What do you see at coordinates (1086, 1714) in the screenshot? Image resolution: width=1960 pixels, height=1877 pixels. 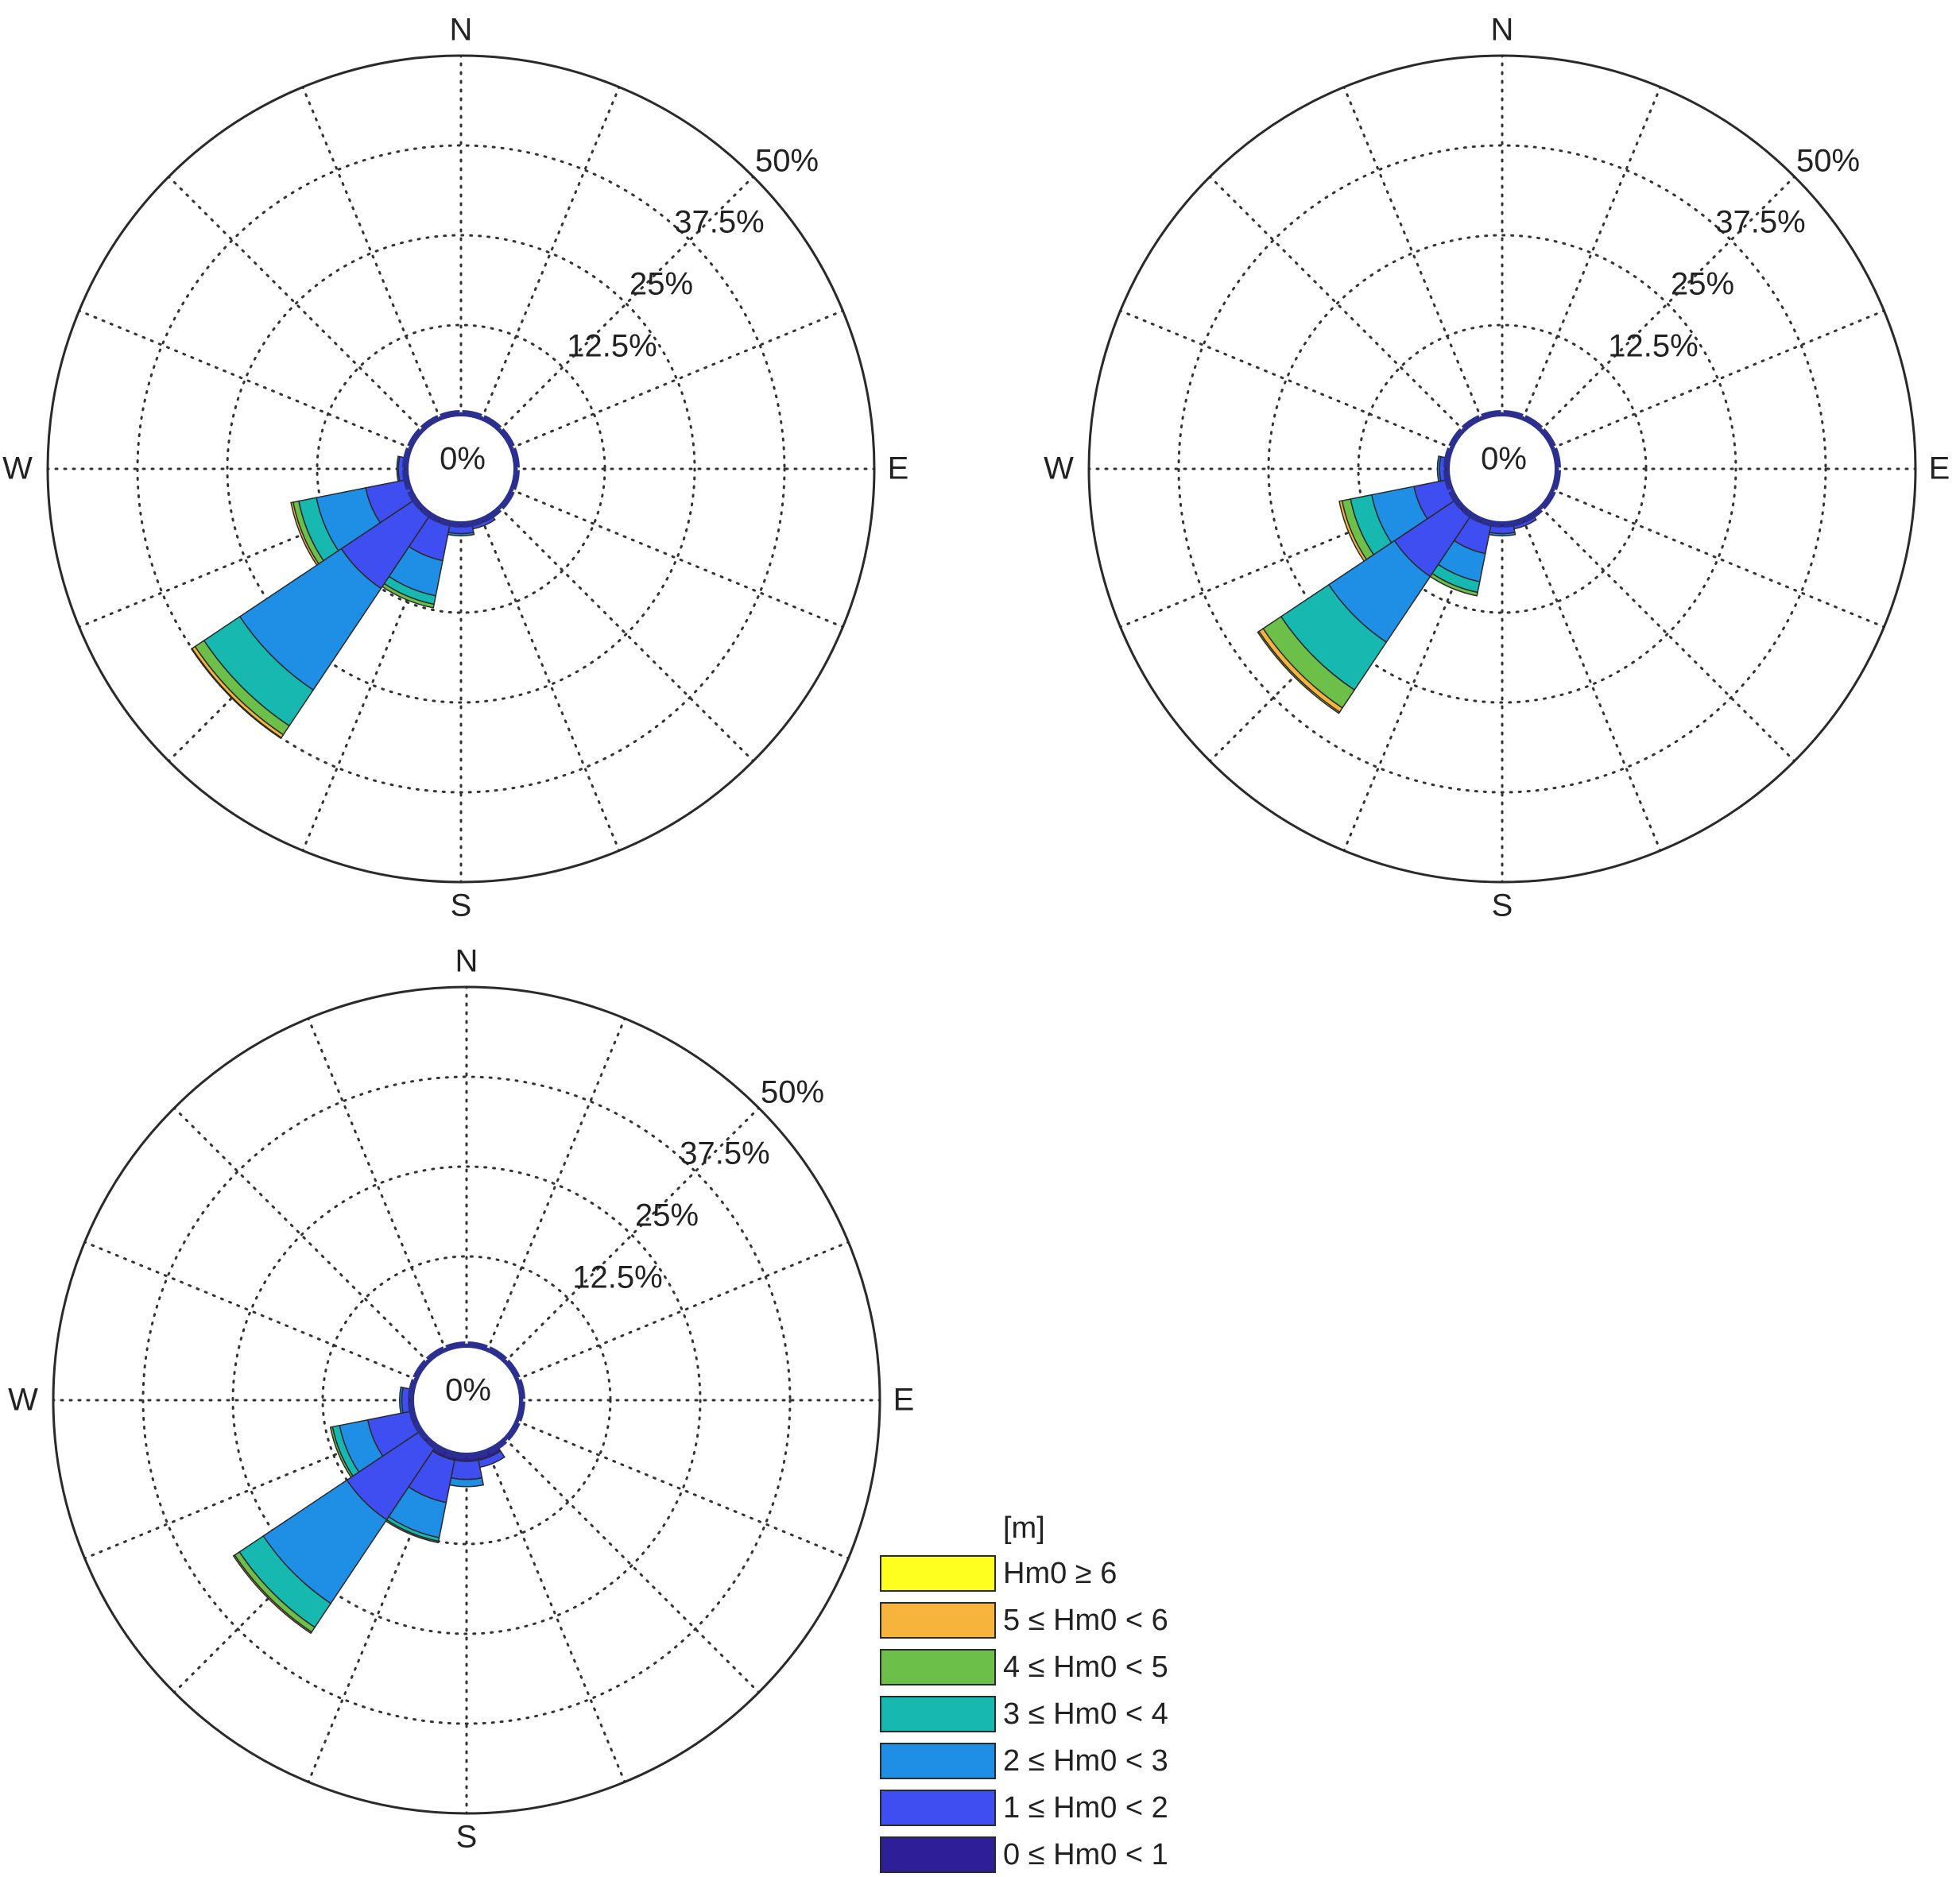 I see `legend-label-3: 3 ≤ Hm0 < 4` at bounding box center [1086, 1714].